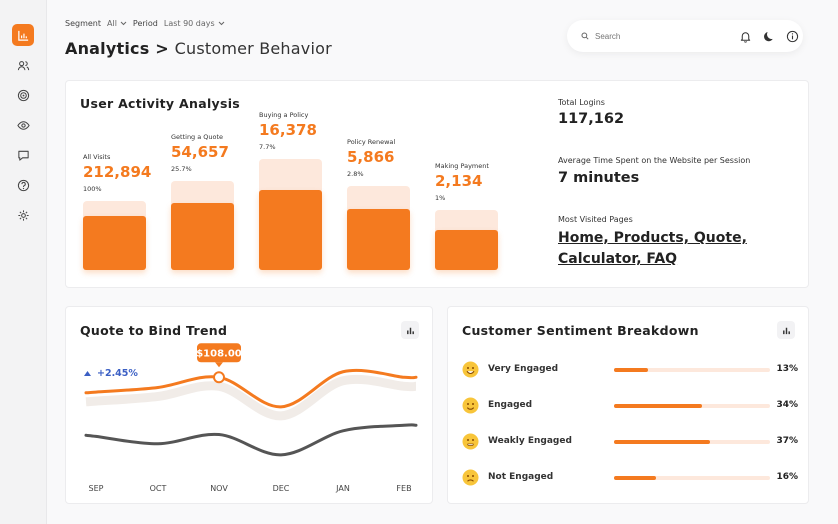 The width and height of the screenshot is (838, 524). I want to click on stage-label: Buying a Policy, so click(284, 115).